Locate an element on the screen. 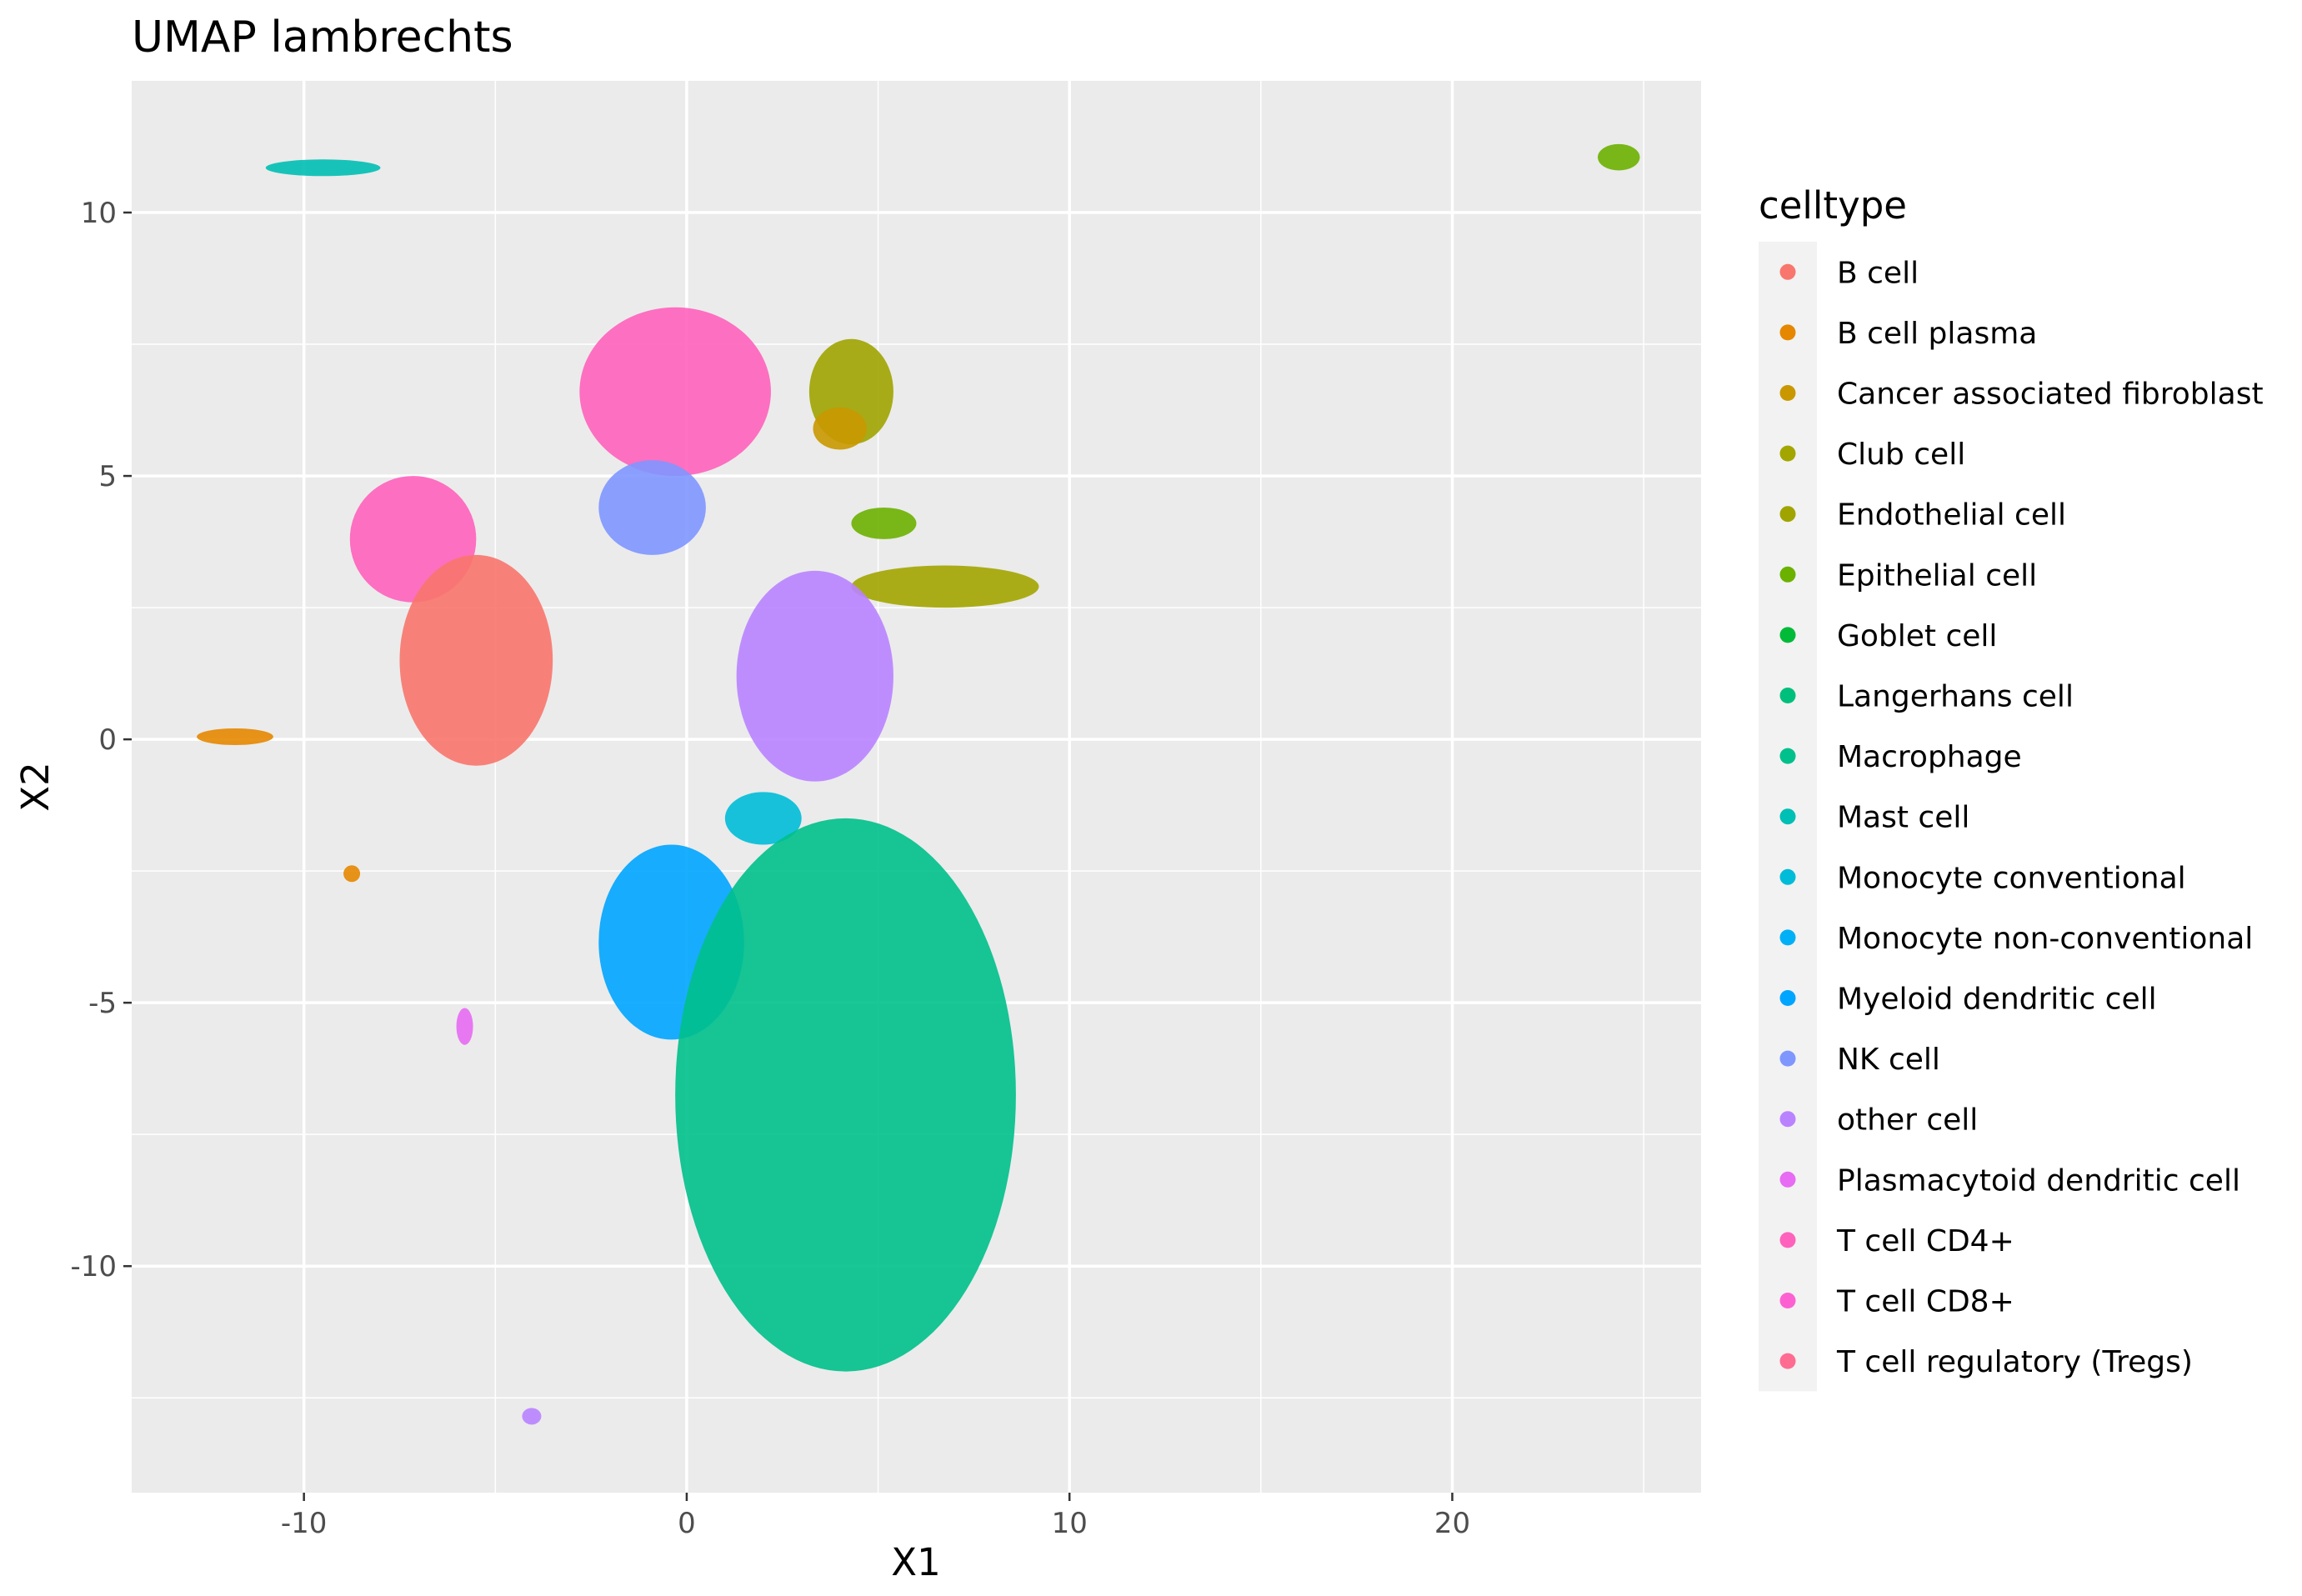  legend-key-mast-cell is located at coordinates (1787, 816).